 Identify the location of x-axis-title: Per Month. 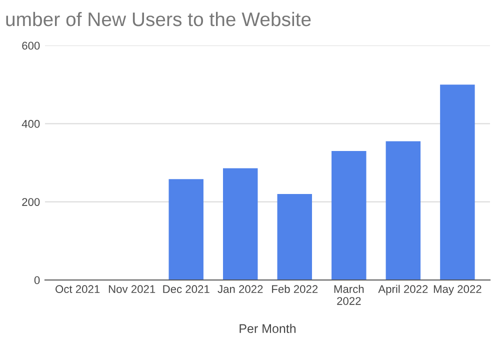
(268, 329).